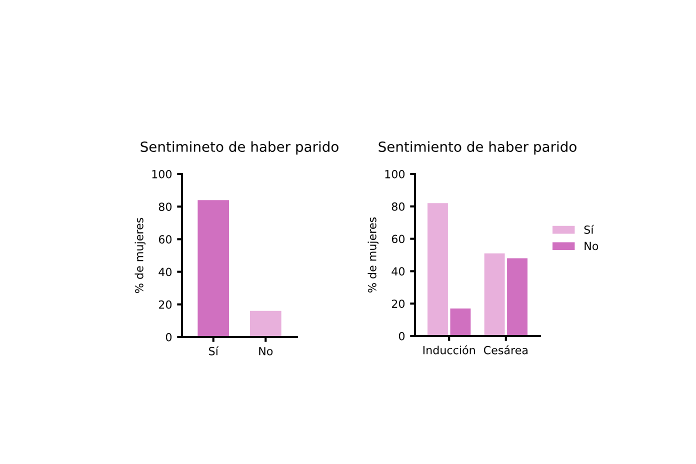  Describe the element at coordinates (449, 349) in the screenshot. I see `x-tick-label: Inducción` at that location.